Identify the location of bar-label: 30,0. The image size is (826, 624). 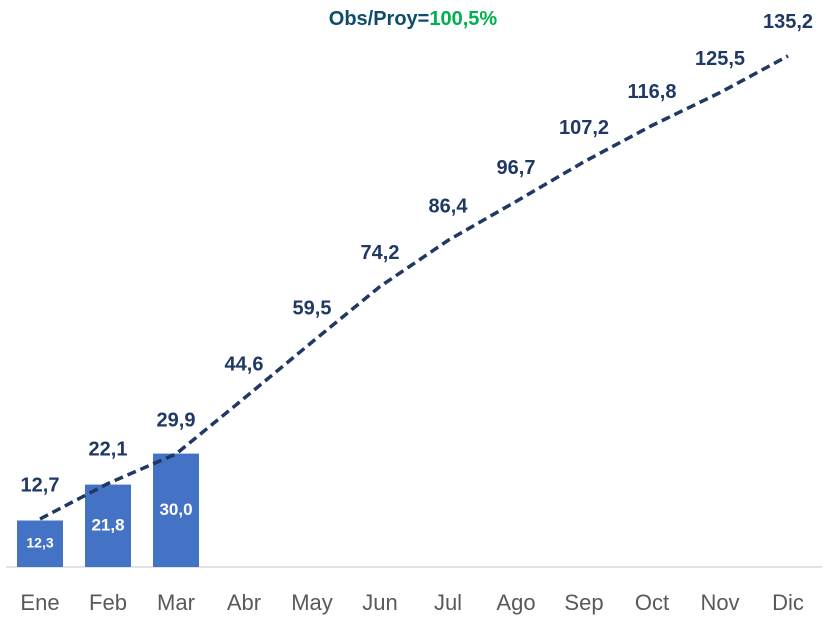
(175, 509).